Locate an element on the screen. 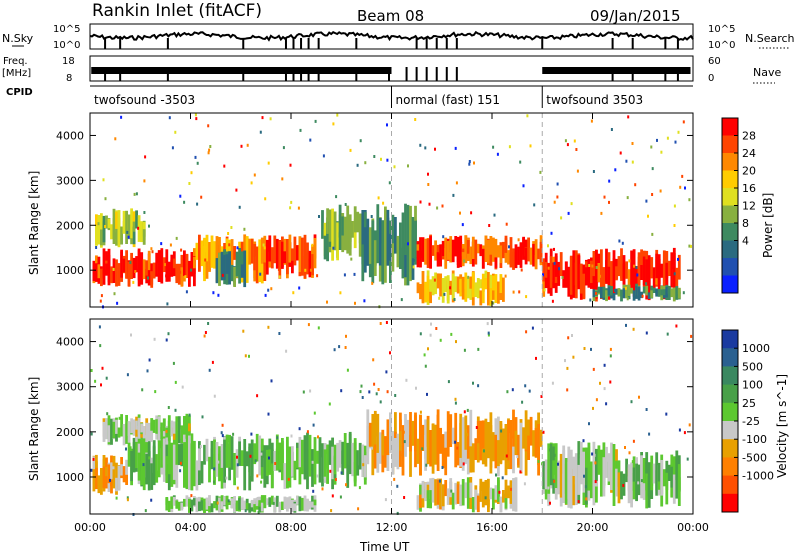  time-tick-label: 00:00 is located at coordinates (90, 527).